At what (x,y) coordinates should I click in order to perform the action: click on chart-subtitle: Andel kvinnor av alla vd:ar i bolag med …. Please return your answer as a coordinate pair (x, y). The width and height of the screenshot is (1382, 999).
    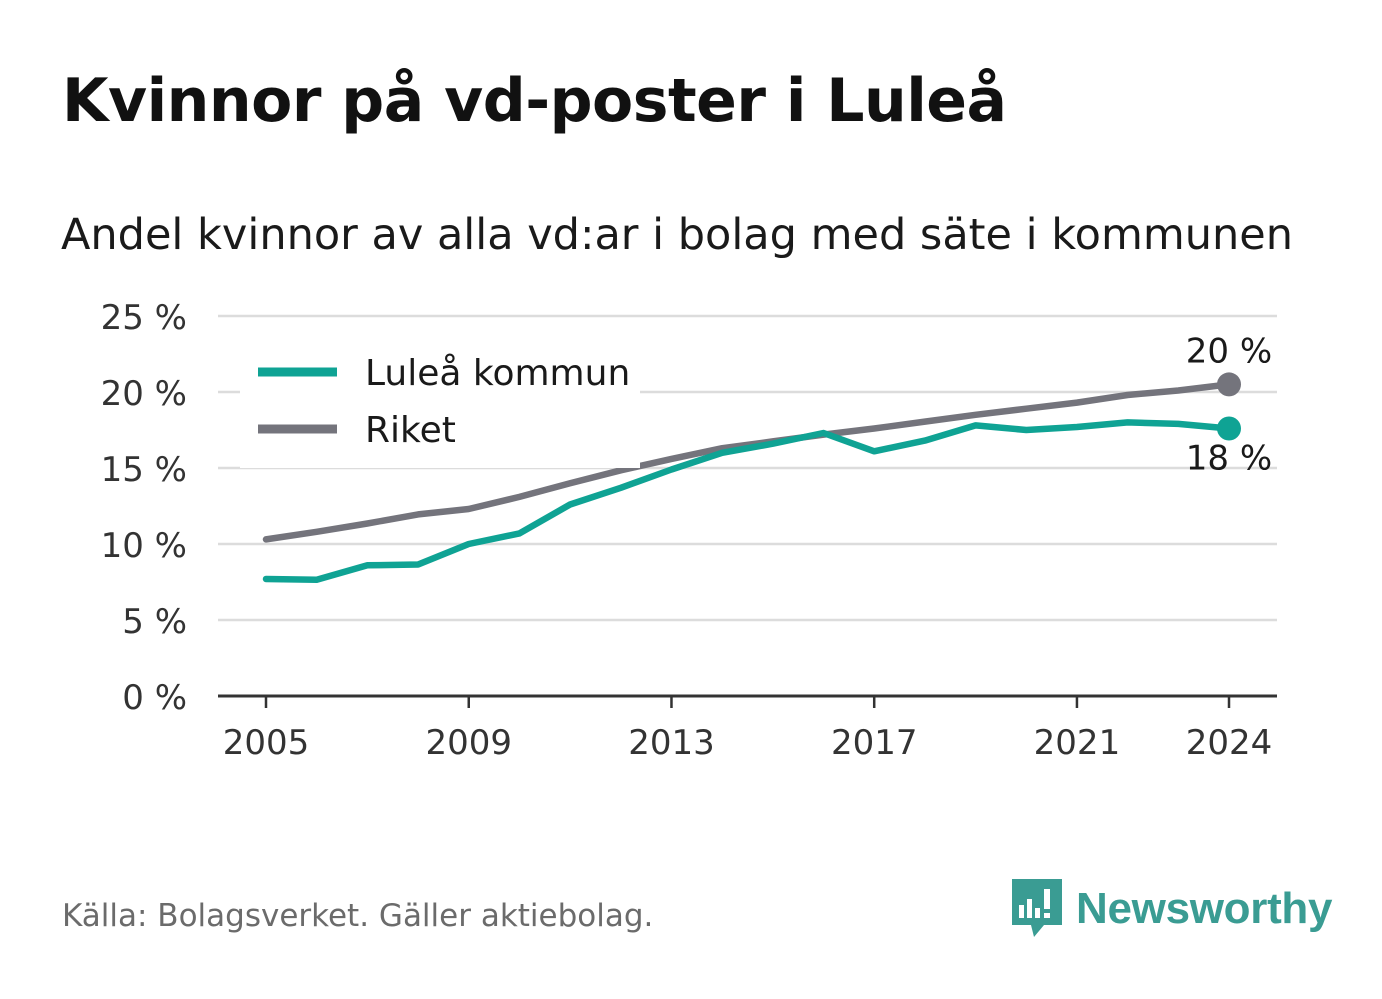
    Looking at the image, I should click on (677, 235).